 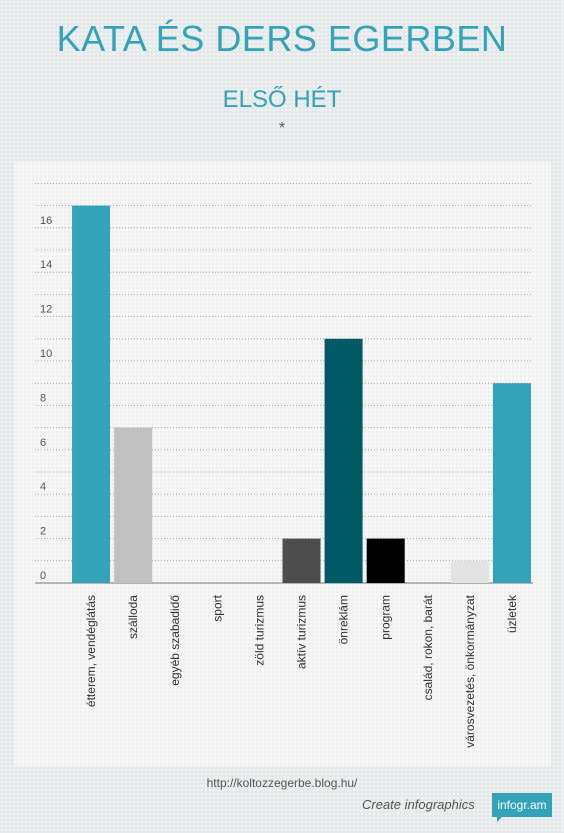 I want to click on y-axis-ticks: 0 2 4 6 8 10 12 14 16, so click(x=46, y=398).